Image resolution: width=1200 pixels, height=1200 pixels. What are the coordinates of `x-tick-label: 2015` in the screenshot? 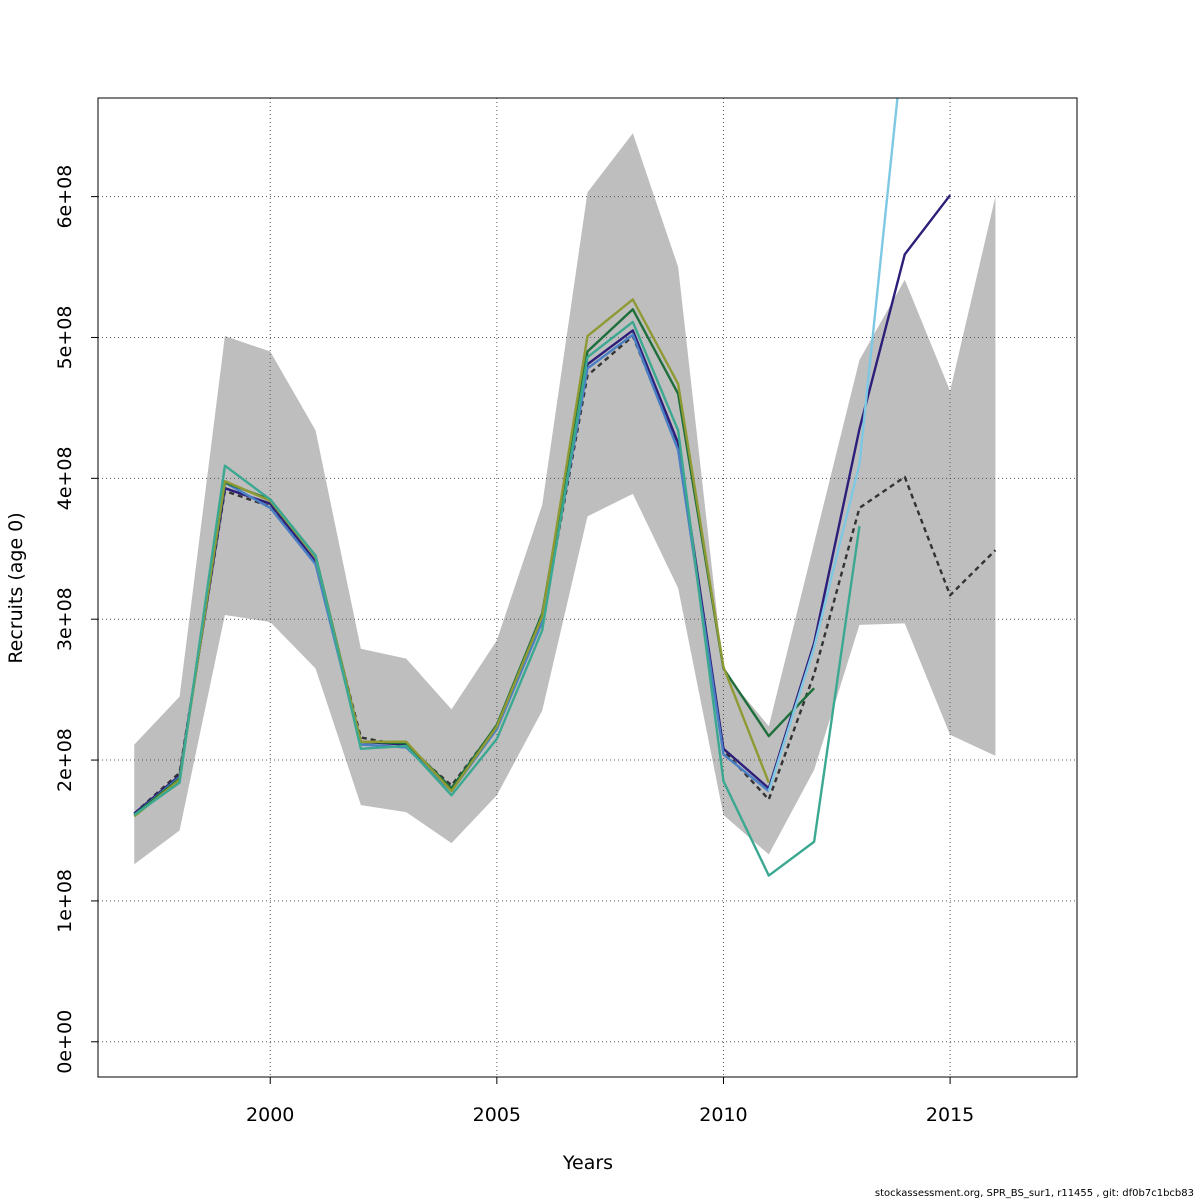 It's located at (950, 1115).